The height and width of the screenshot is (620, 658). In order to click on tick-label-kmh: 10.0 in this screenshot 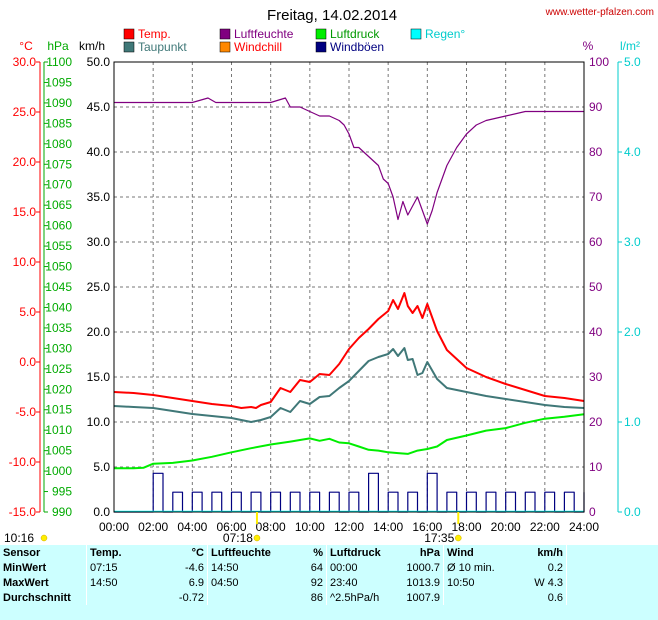, I will do `click(99, 422)`.